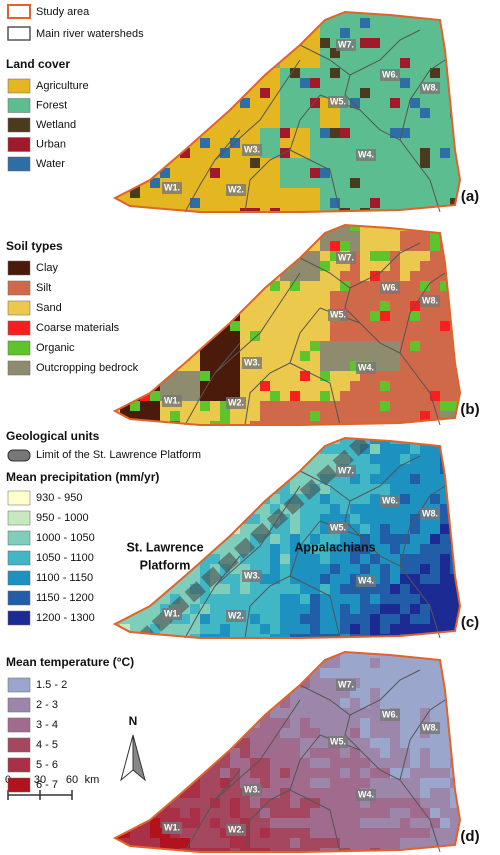 This screenshot has width=500, height=855. I want to click on watershed-label: W5., so click(338, 741).